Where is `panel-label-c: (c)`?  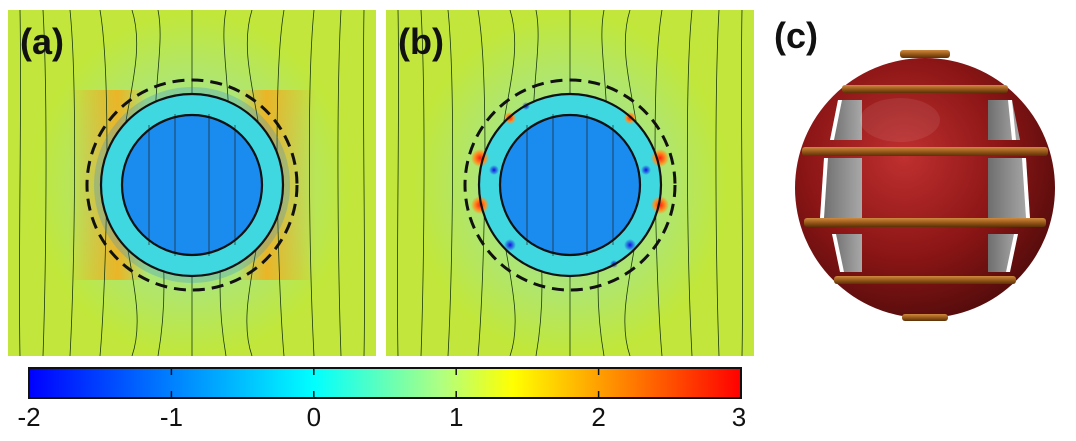 panel-label-c: (c) is located at coordinates (796, 35).